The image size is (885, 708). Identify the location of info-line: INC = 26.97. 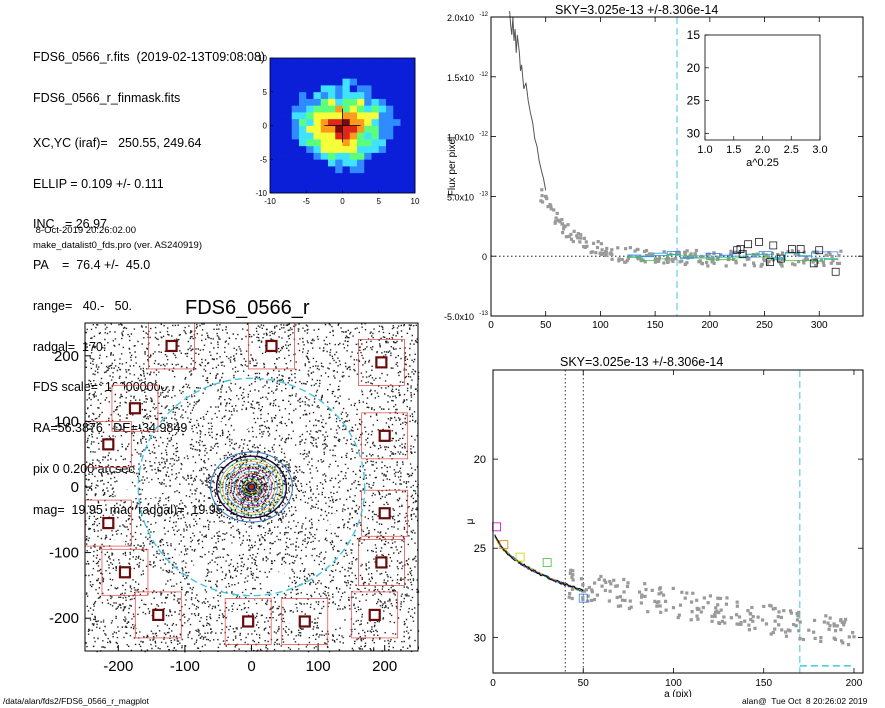
(70, 224).